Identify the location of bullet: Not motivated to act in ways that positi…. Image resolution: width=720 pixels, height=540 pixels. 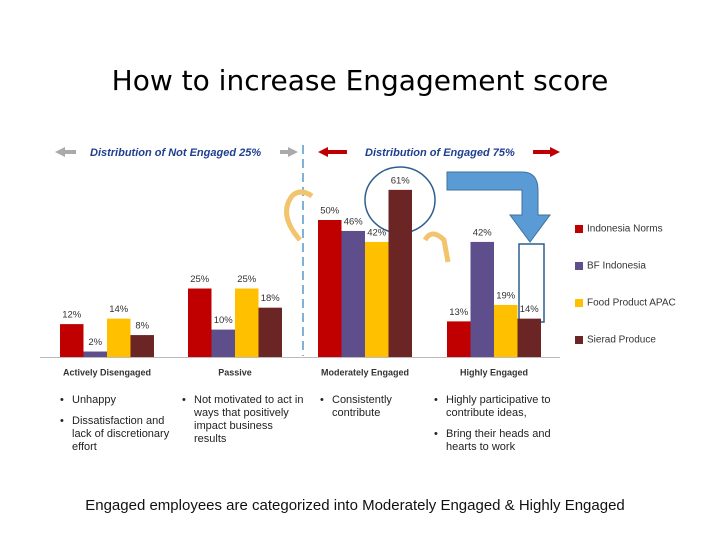
(243, 420).